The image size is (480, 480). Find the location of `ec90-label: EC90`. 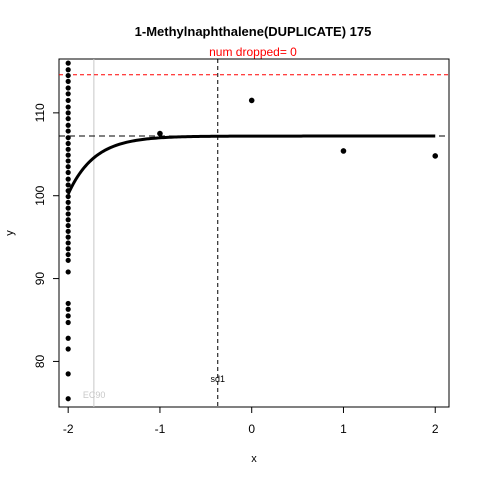

ec90-label: EC90 is located at coordinates (94, 395).